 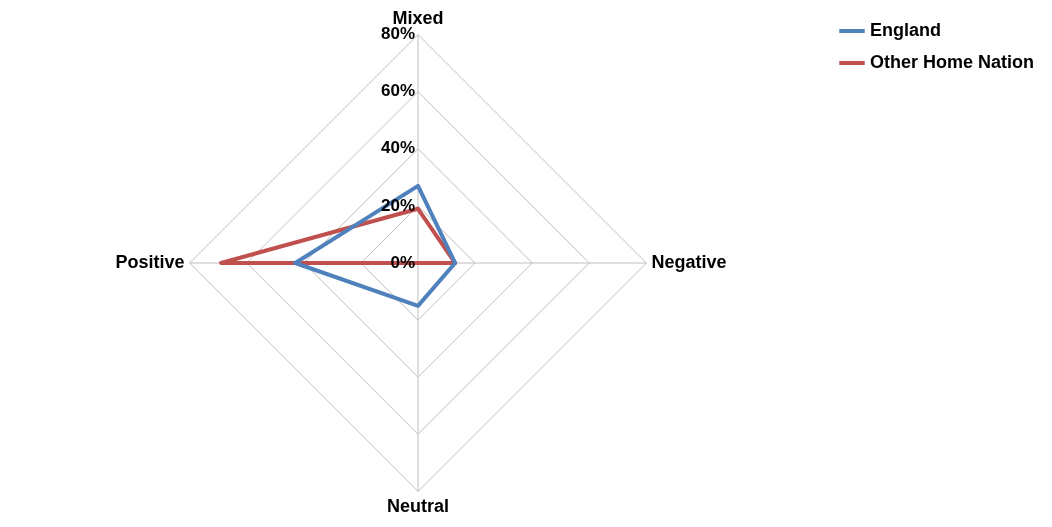 What do you see at coordinates (951, 61) in the screenshot?
I see `legend-label: Other Home Nation` at bounding box center [951, 61].